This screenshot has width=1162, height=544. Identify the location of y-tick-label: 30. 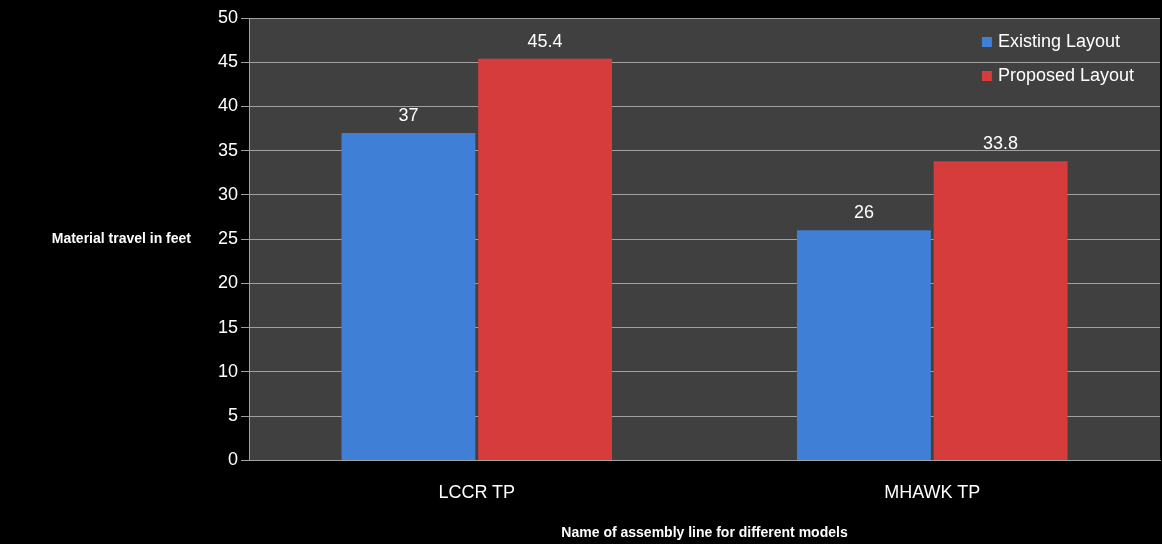
(228, 193).